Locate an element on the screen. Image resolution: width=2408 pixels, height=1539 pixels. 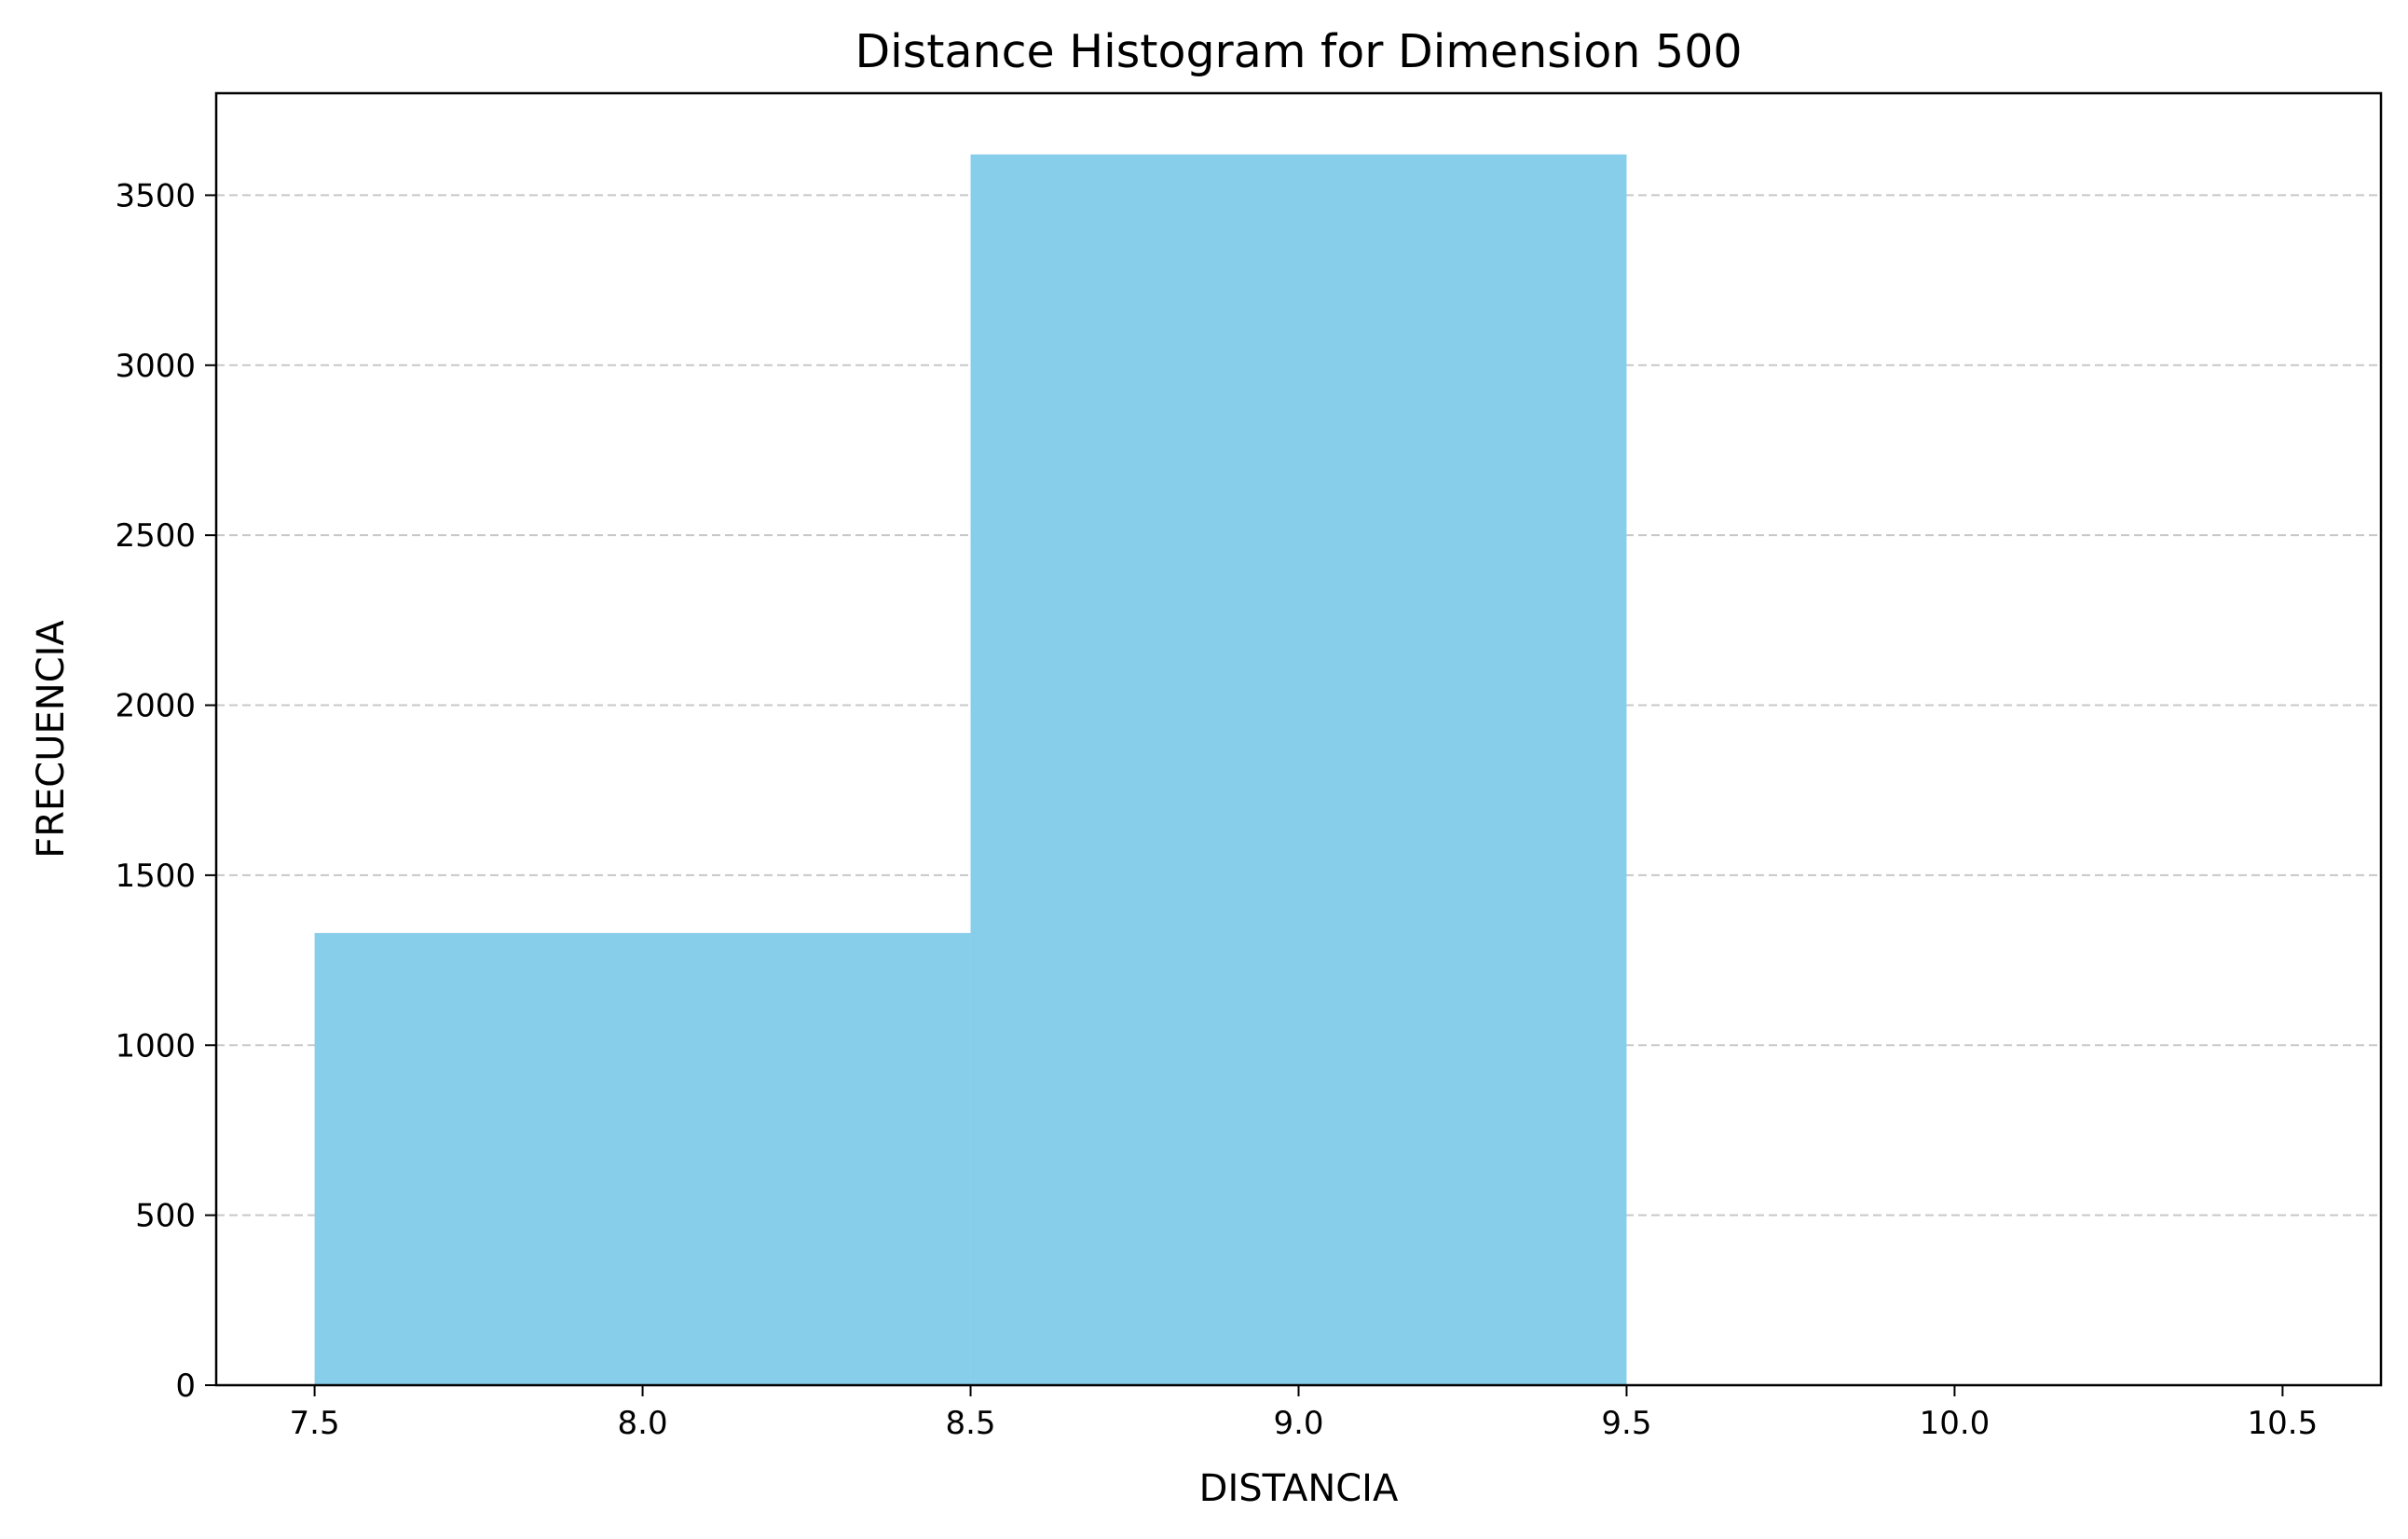
y-tick-label-5: 2500 is located at coordinates (155, 536).